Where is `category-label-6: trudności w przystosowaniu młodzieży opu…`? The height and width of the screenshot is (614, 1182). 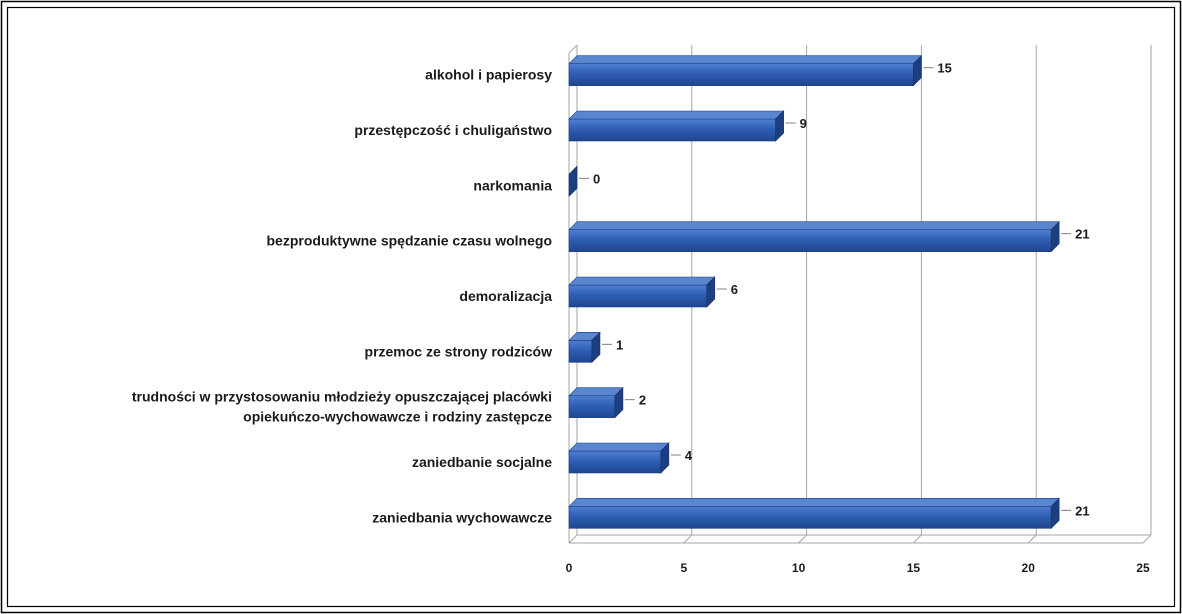
category-label-6: trudności w przystosowaniu młodzieży opu… is located at coordinates (342, 407).